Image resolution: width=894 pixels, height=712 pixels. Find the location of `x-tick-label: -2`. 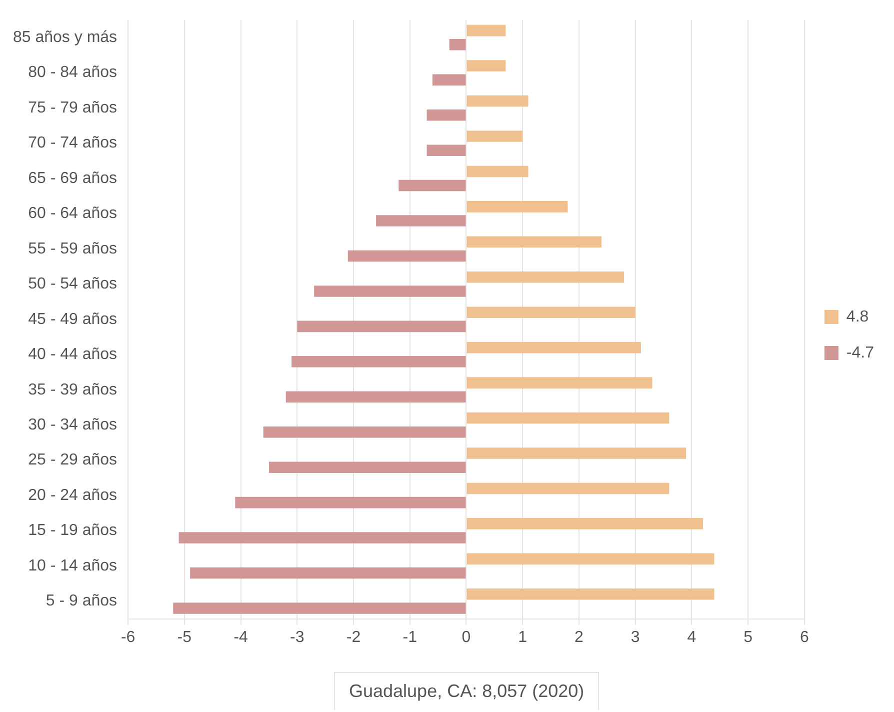

x-tick-label: -2 is located at coordinates (353, 637).